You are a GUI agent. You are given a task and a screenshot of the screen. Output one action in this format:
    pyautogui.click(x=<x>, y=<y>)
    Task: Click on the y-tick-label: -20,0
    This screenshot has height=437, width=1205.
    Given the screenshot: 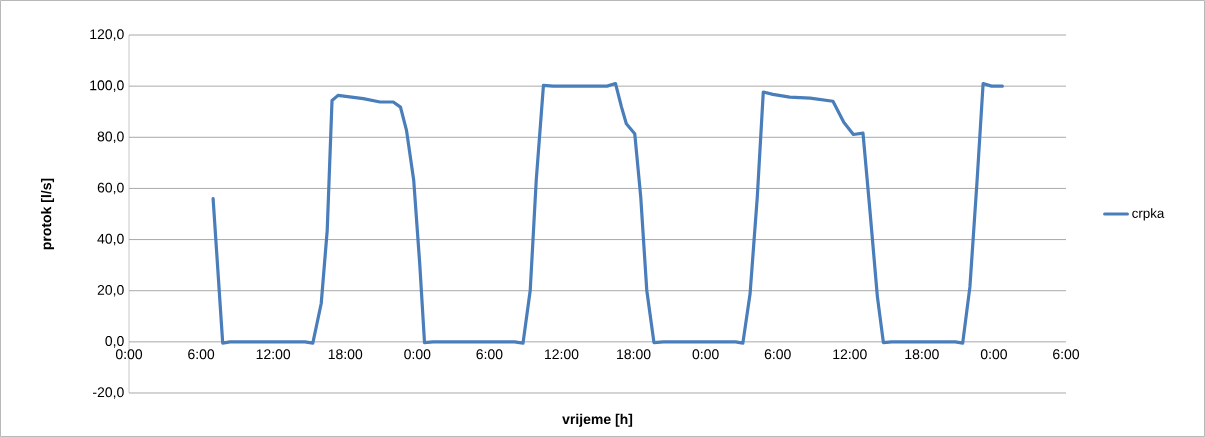 What is the action you would take?
    pyautogui.click(x=108, y=393)
    